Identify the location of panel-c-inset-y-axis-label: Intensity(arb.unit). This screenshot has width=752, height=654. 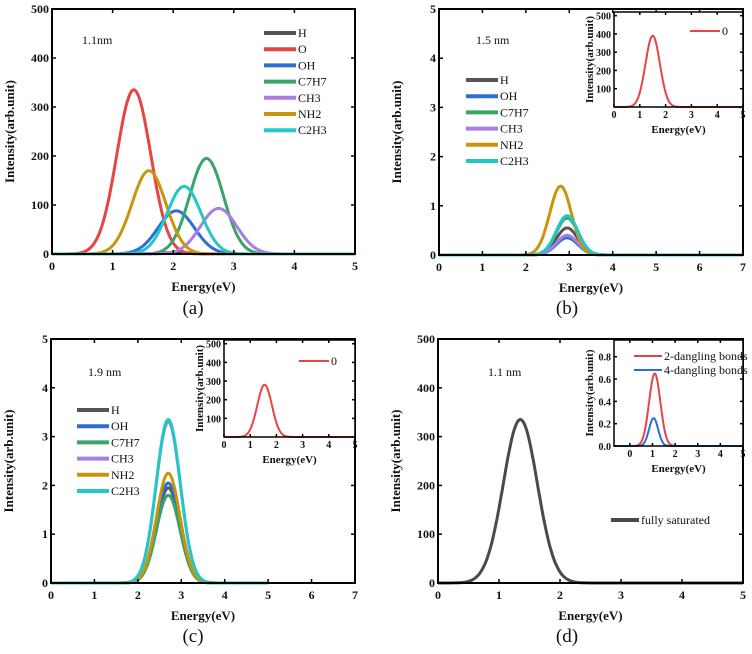
(200, 388).